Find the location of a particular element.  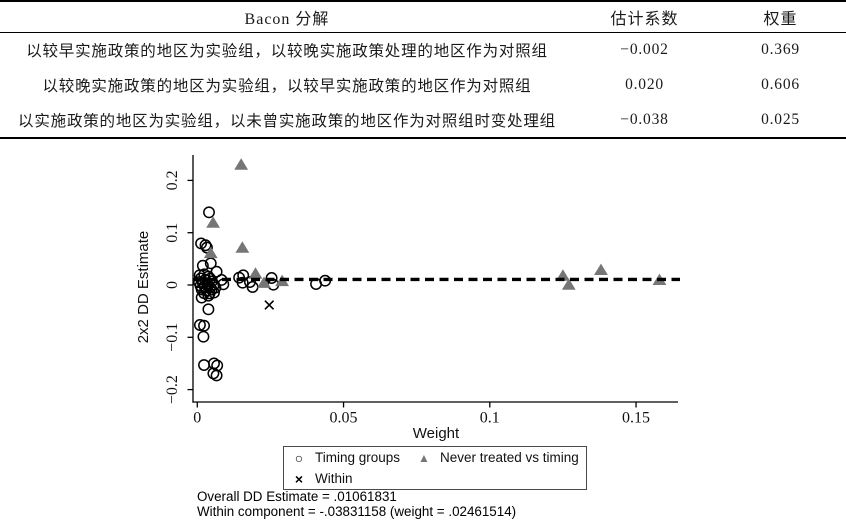

legend-label: Timing groups is located at coordinates (358, 457).